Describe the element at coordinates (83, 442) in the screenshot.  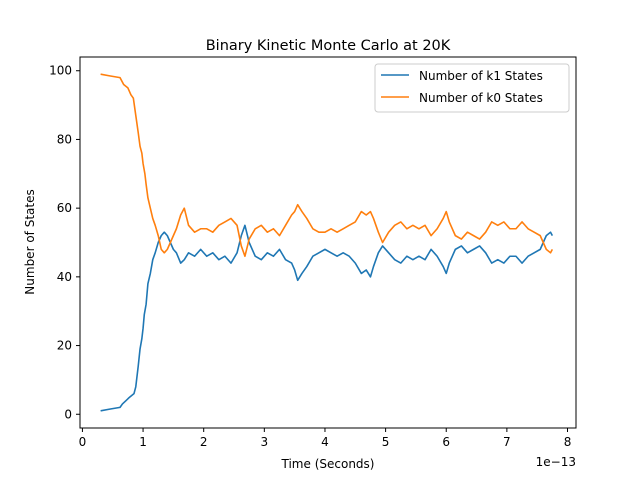
I see `x-tick-label: 0` at that location.